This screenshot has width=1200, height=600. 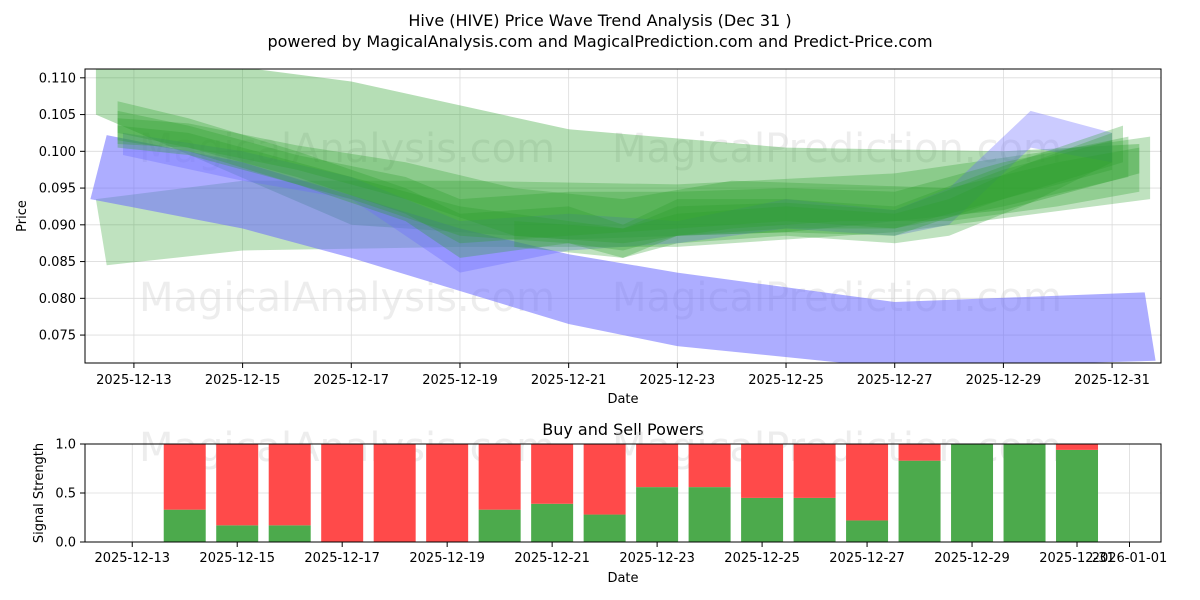 What do you see at coordinates (352, 380) in the screenshot?
I see `price-x-tick-label: 2025-12-17` at bounding box center [352, 380].